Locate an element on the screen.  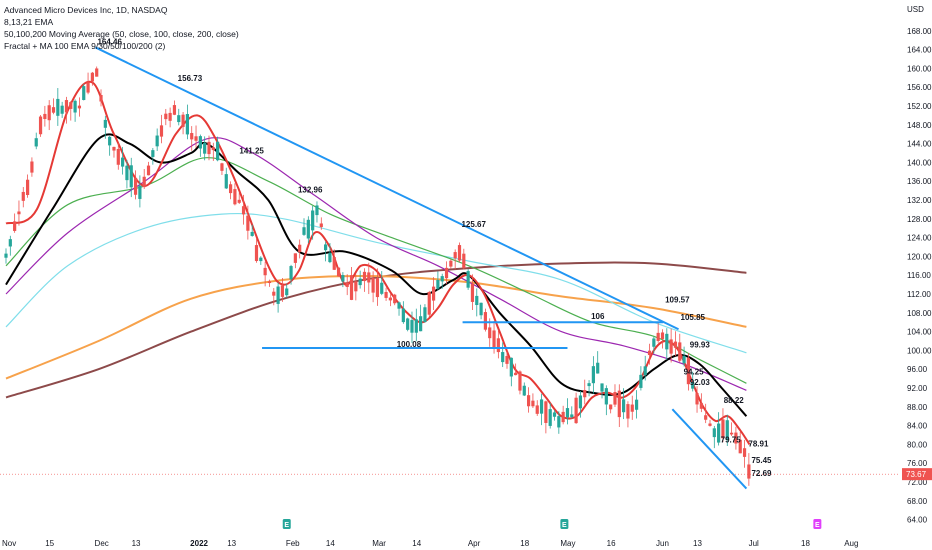
x-tick-label: 14 is located at coordinates (330, 543).